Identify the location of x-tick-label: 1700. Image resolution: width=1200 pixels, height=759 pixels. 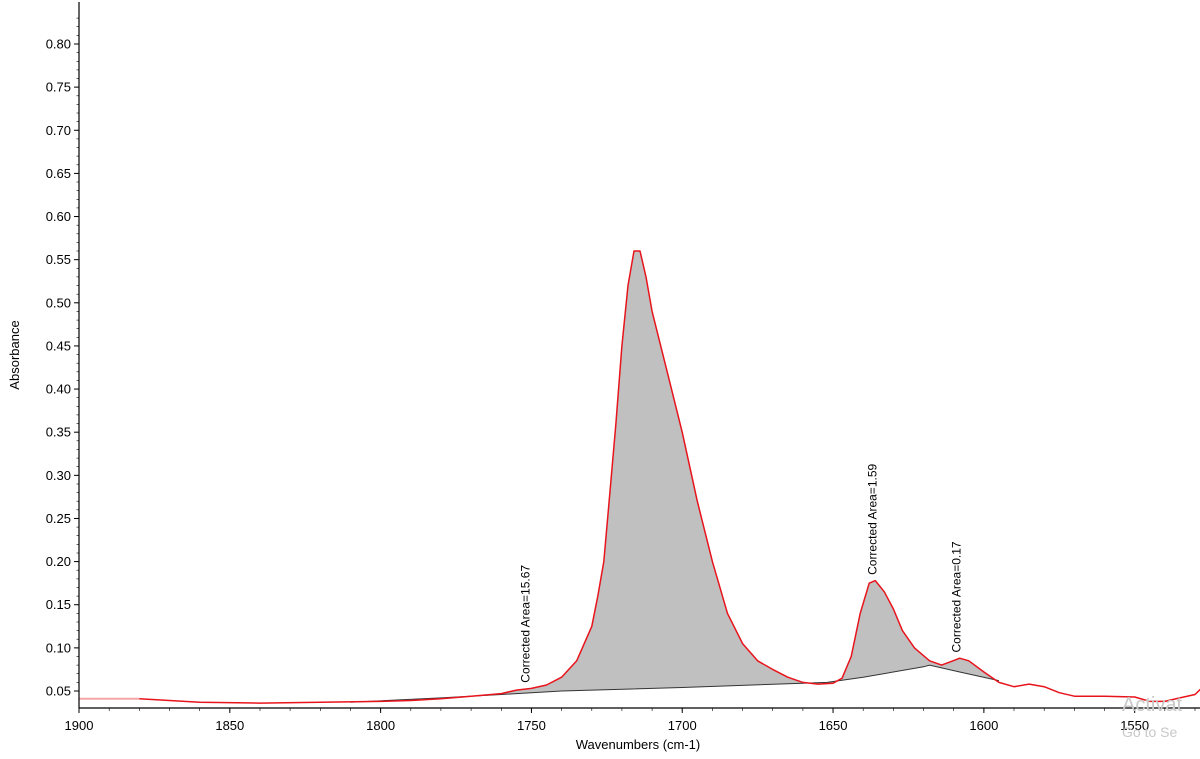
(682, 725).